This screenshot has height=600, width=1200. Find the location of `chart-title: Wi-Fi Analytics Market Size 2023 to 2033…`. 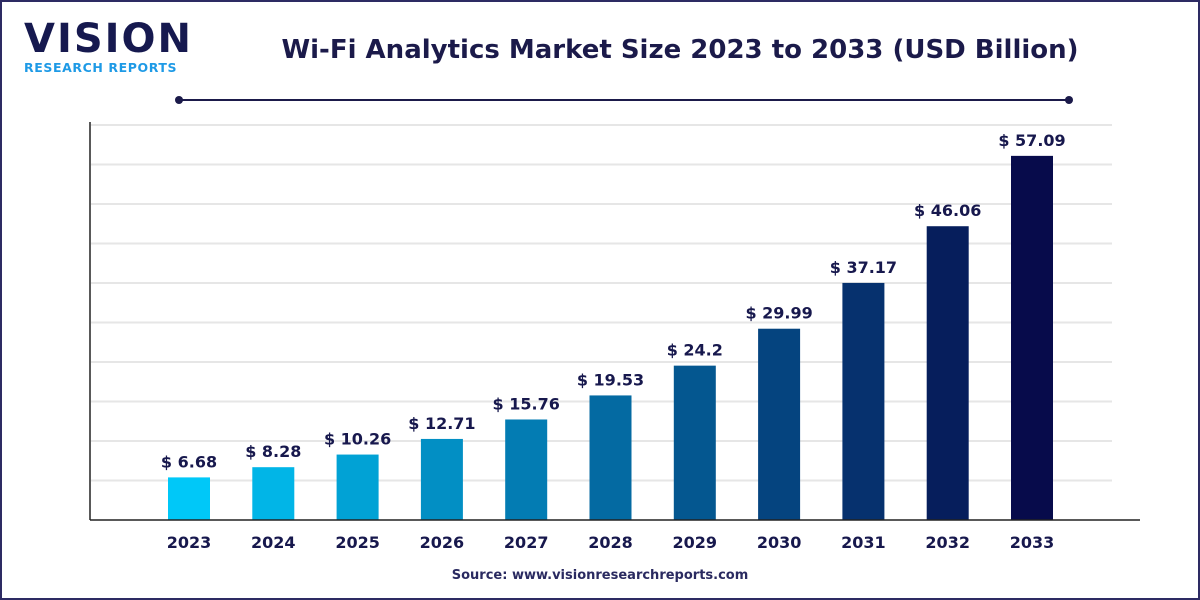

chart-title: Wi-Fi Analytics Market Size 2023 to 2033… is located at coordinates (680, 50).